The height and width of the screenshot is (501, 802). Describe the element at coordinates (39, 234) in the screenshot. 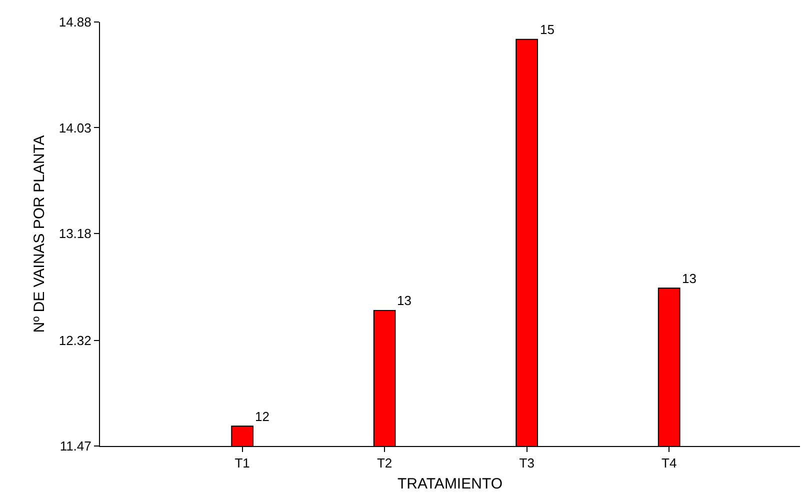

I see `y-axis-title: Nº DE VAINAS POR PLANTA` at that location.